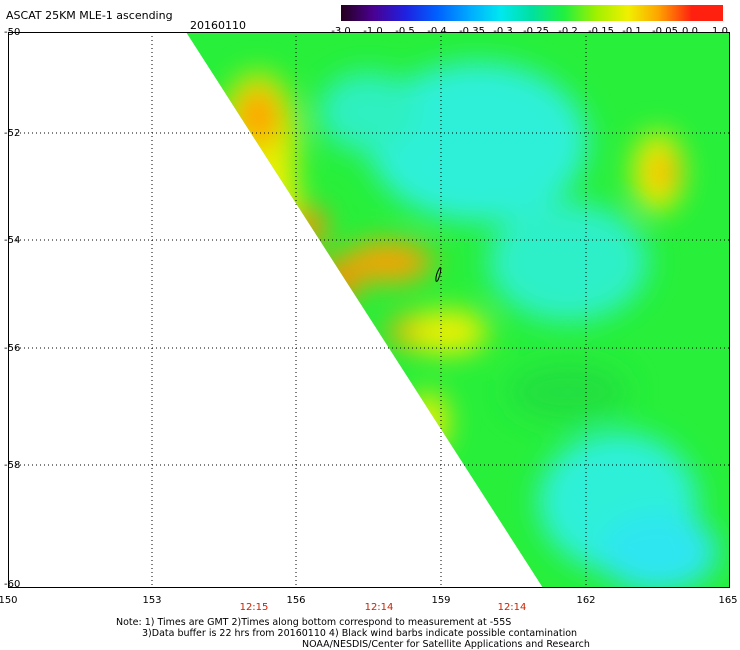 The image size is (740, 650). What do you see at coordinates (586, 600) in the screenshot?
I see `lon-label: 162` at bounding box center [586, 600].